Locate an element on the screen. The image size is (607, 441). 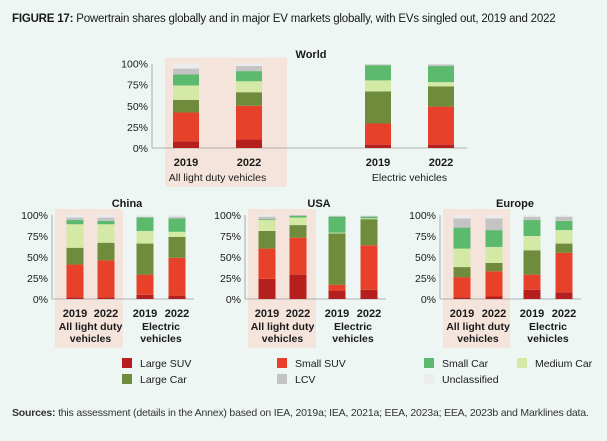
world-ytick-label: 100% is located at coordinates (134, 65).